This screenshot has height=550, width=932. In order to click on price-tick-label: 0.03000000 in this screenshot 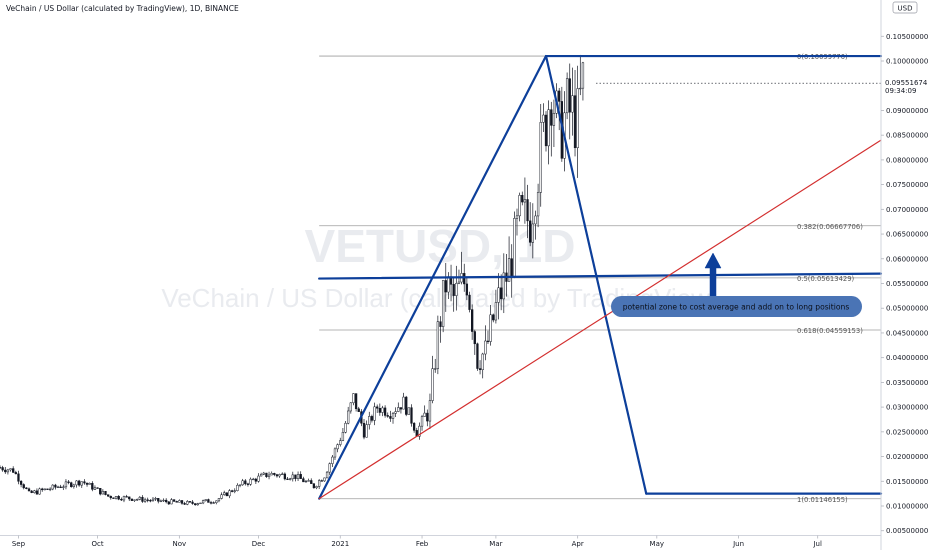, I will do `click(907, 408)`.